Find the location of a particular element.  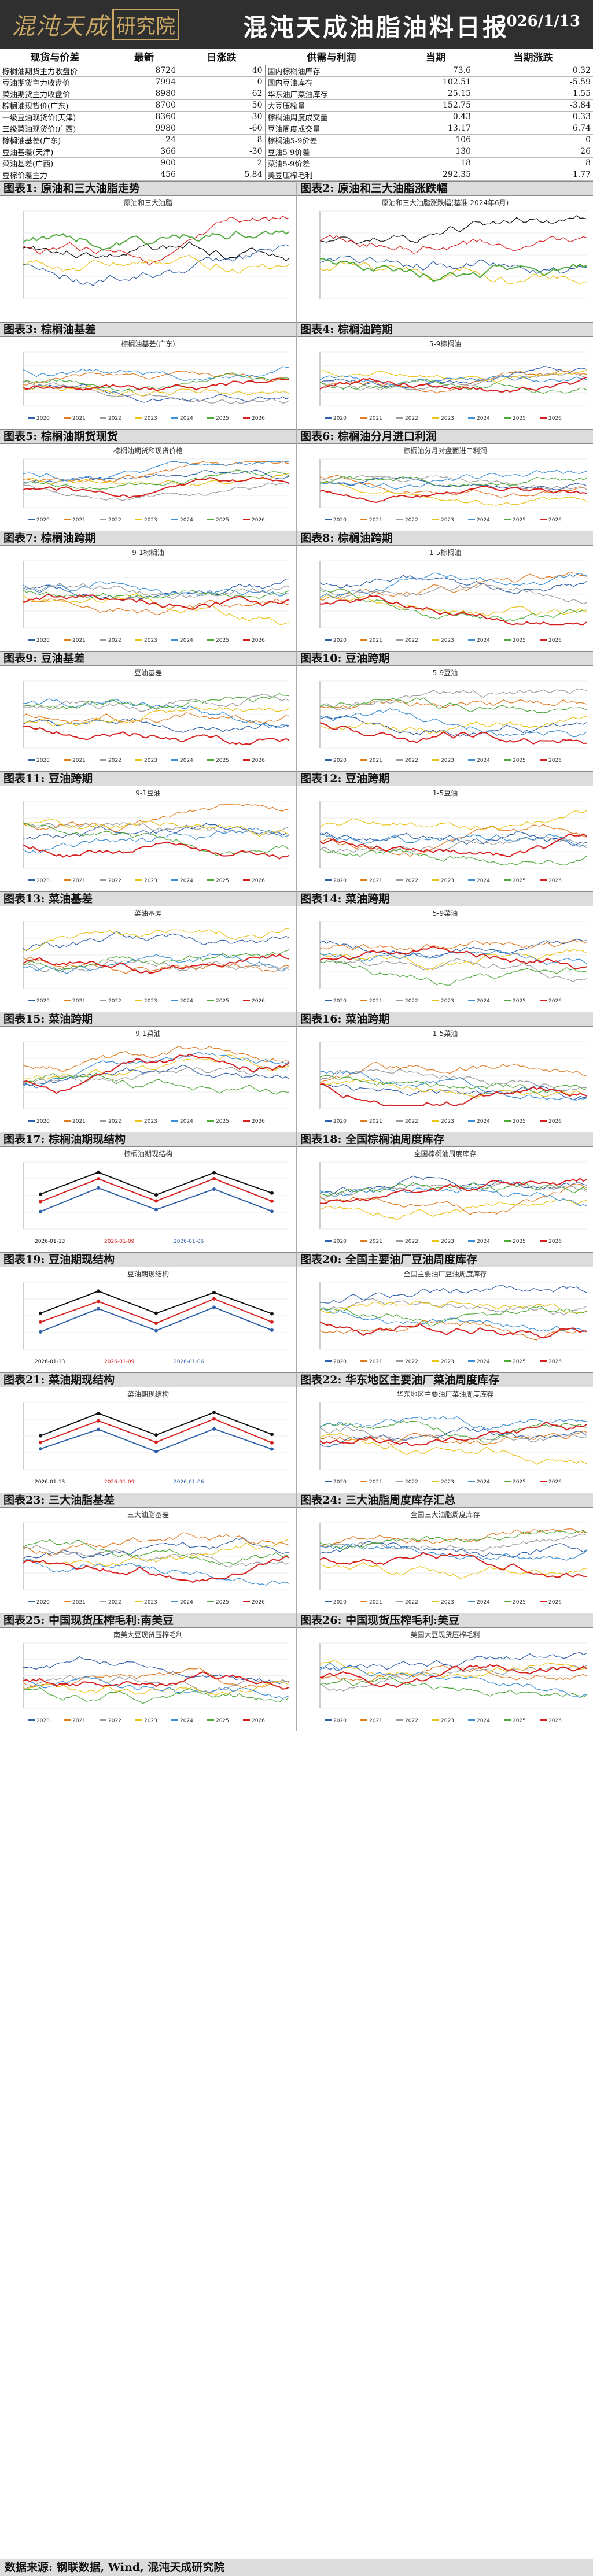

chart-svg: 9-1棕榈油 2020 2021 2022 2023 2024 2025 2026 is located at coordinates (156, 596).